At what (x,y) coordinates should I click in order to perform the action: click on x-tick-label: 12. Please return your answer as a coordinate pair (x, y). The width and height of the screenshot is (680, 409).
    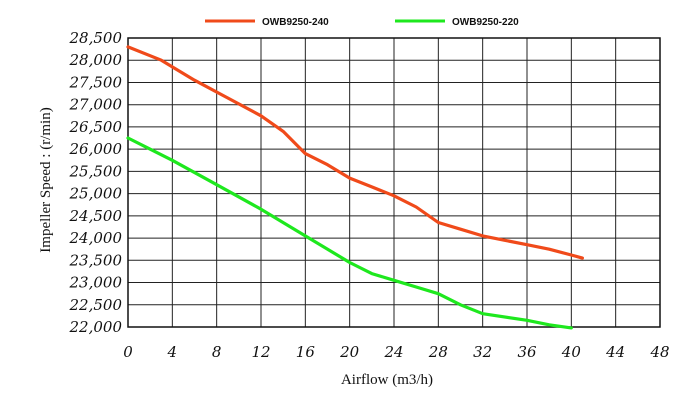
    Looking at the image, I should click on (260, 352).